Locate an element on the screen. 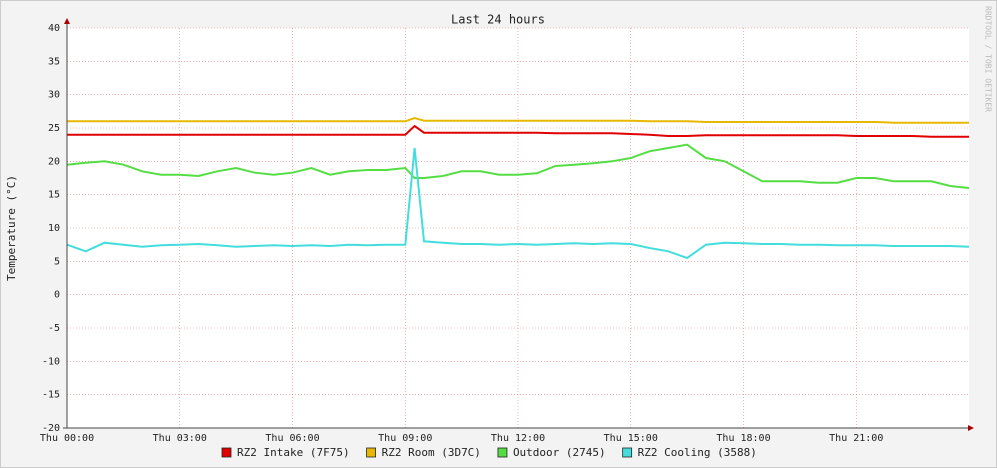 The width and height of the screenshot is (997, 468). watermark: RRDTOOL / TOBI OETIKER is located at coordinates (988, 59).